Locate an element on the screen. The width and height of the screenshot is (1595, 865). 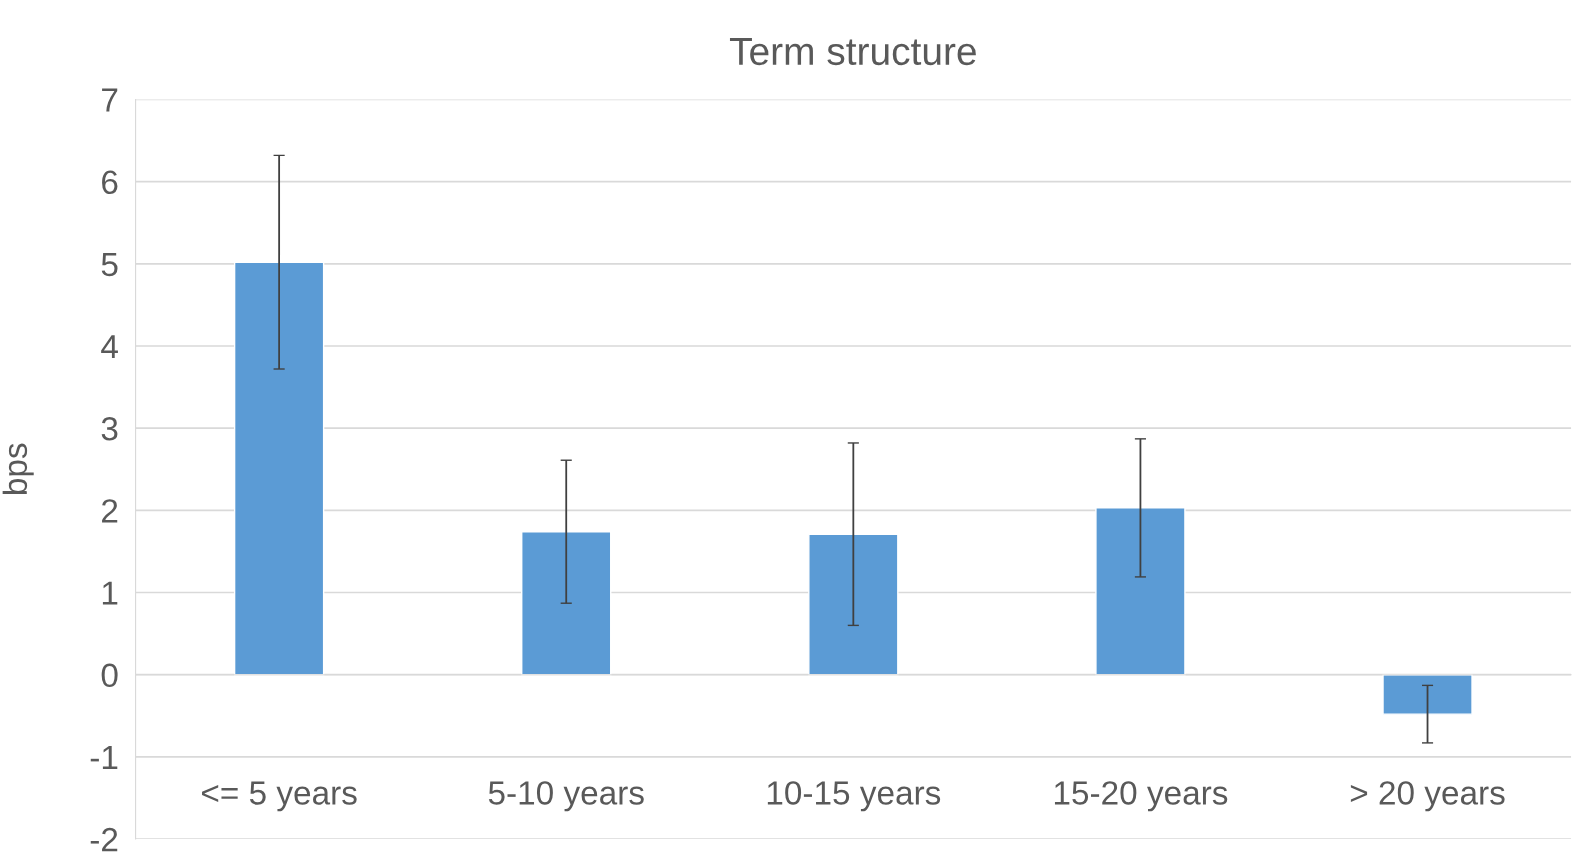
x-tick-label: 10-15 years is located at coordinates (854, 796).